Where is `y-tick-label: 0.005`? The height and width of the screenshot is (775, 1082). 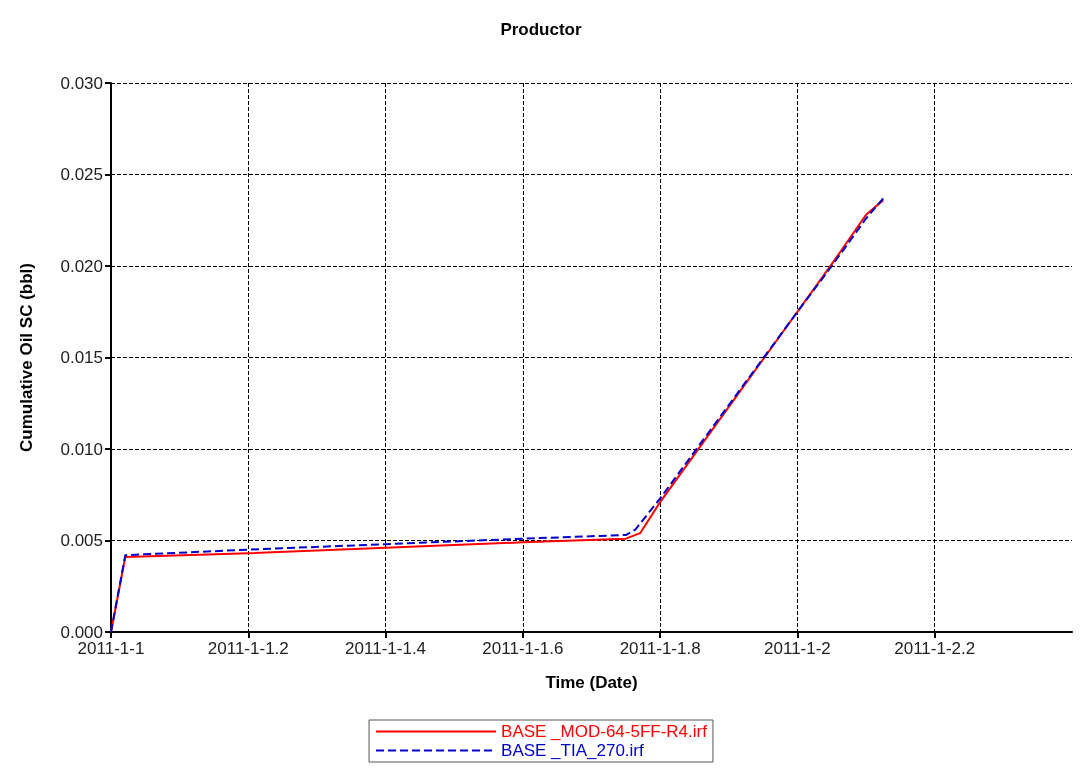
y-tick-label: 0.005 is located at coordinates (81, 540).